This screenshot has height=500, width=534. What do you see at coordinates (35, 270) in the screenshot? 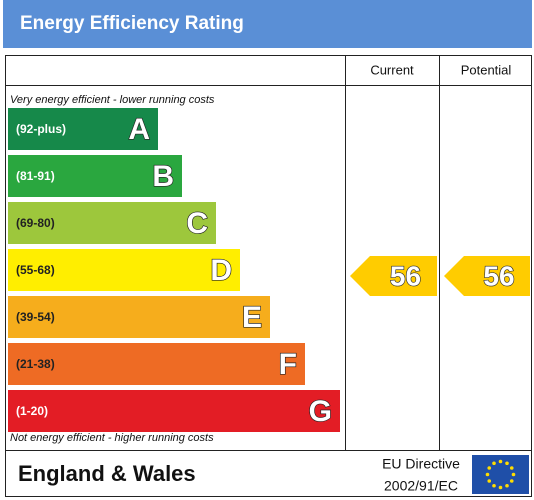
I see `band-range: (55-68)` at bounding box center [35, 270].